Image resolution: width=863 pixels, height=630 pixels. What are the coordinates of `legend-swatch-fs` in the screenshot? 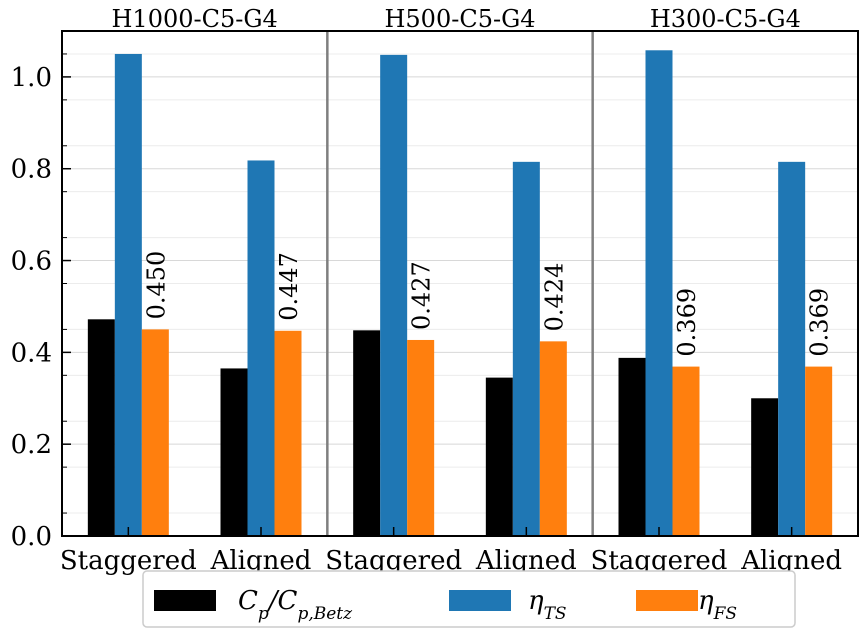 It's located at (667, 600).